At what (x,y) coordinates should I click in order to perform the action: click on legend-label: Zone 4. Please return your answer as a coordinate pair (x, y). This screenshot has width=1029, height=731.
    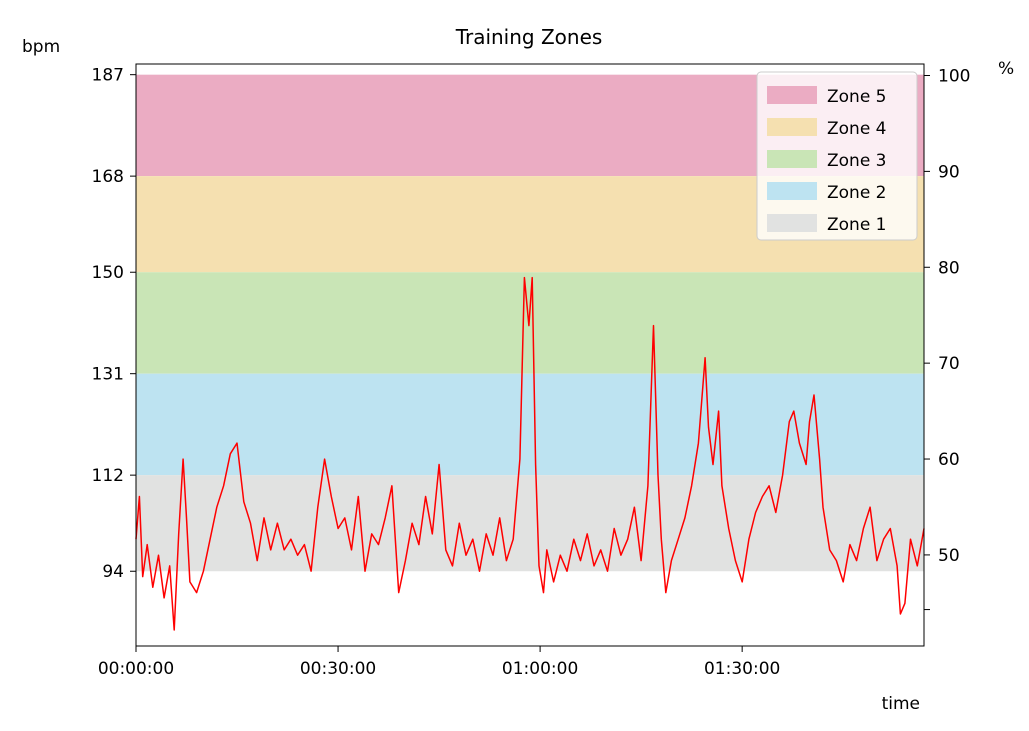
    Looking at the image, I should click on (857, 129).